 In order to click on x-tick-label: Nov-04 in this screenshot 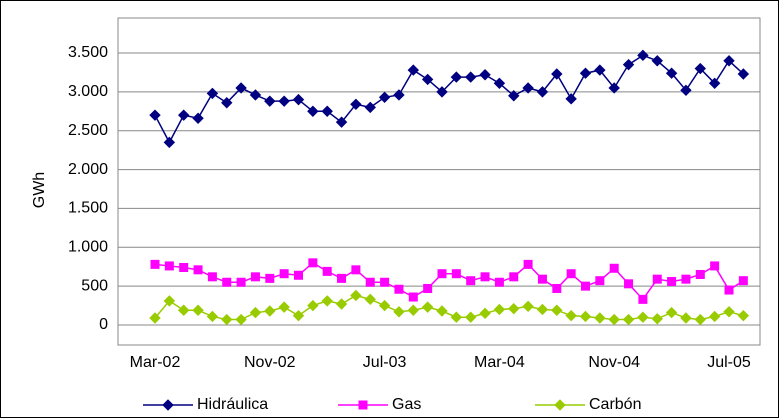, I will do `click(614, 362)`.